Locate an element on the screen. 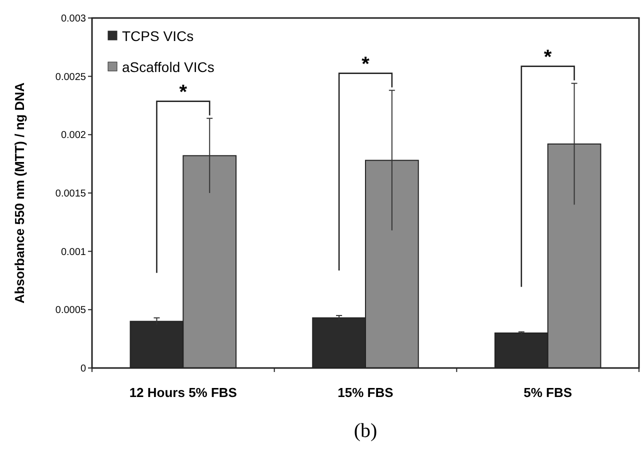 Image resolution: width=642 pixels, height=449 pixels. y-tick-label: 0.002 is located at coordinates (73, 136).